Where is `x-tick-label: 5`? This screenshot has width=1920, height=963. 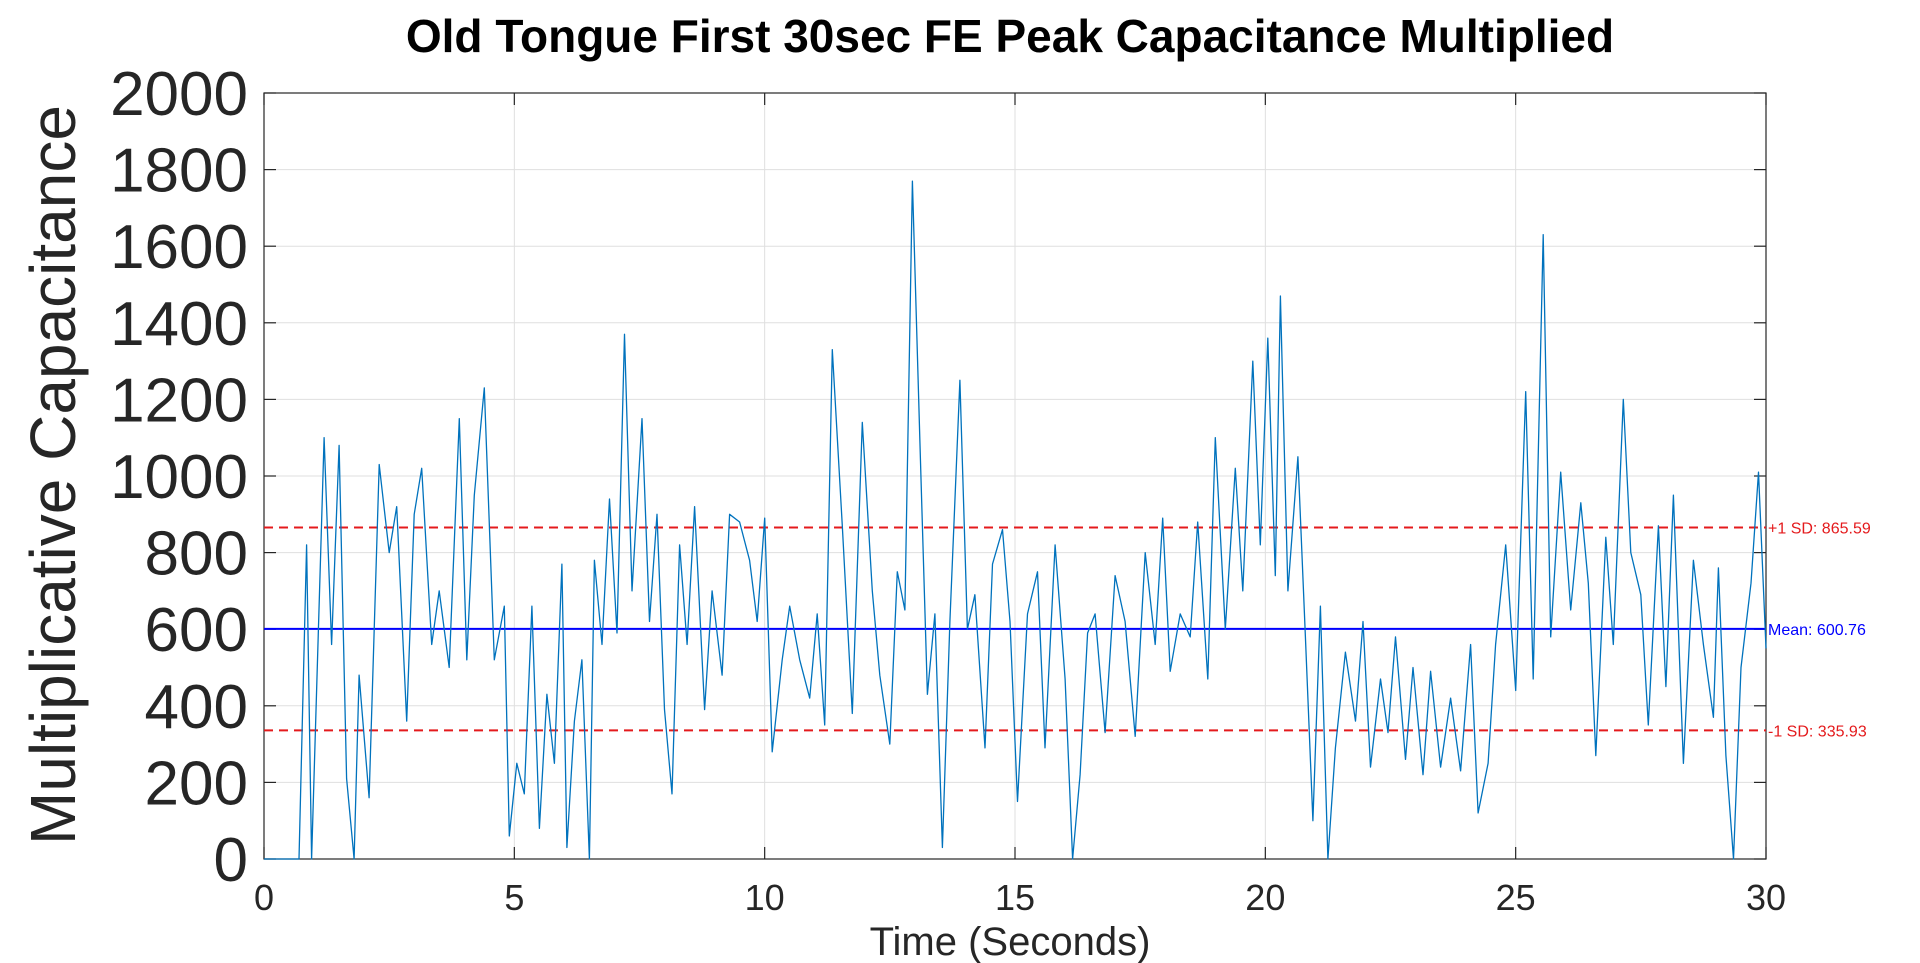 x-tick-label: 5 is located at coordinates (514, 897).